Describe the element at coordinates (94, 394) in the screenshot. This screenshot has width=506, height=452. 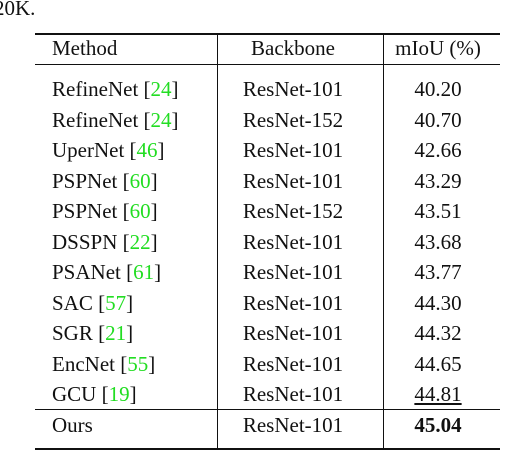
I see `method-cell: GCU [19]` at that location.